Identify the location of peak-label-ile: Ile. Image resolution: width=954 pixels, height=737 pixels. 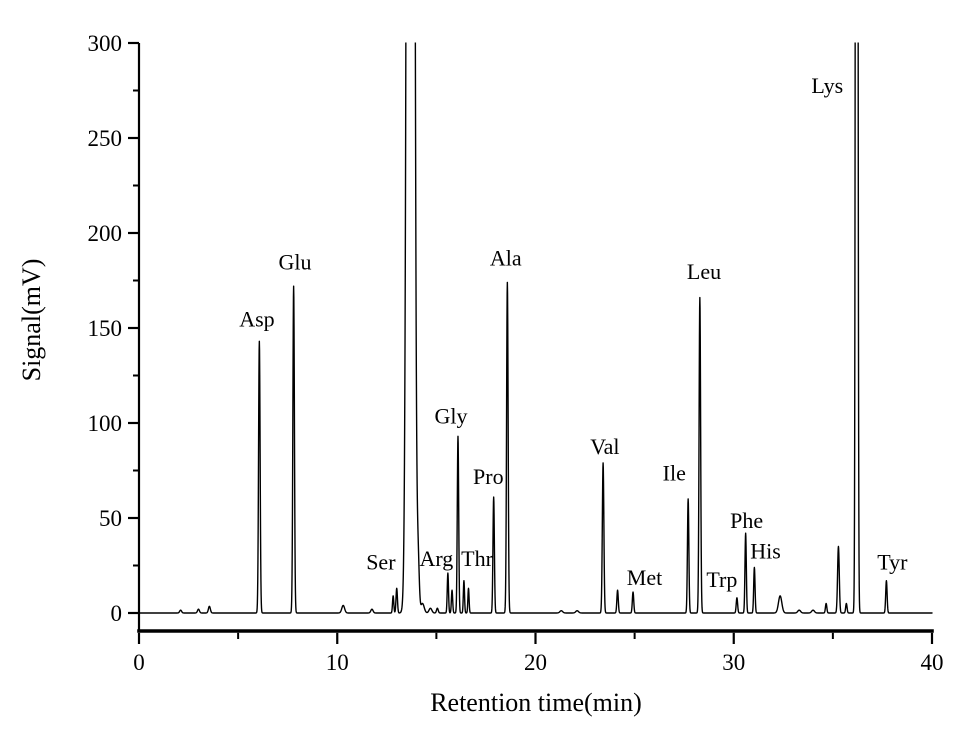
(674, 472).